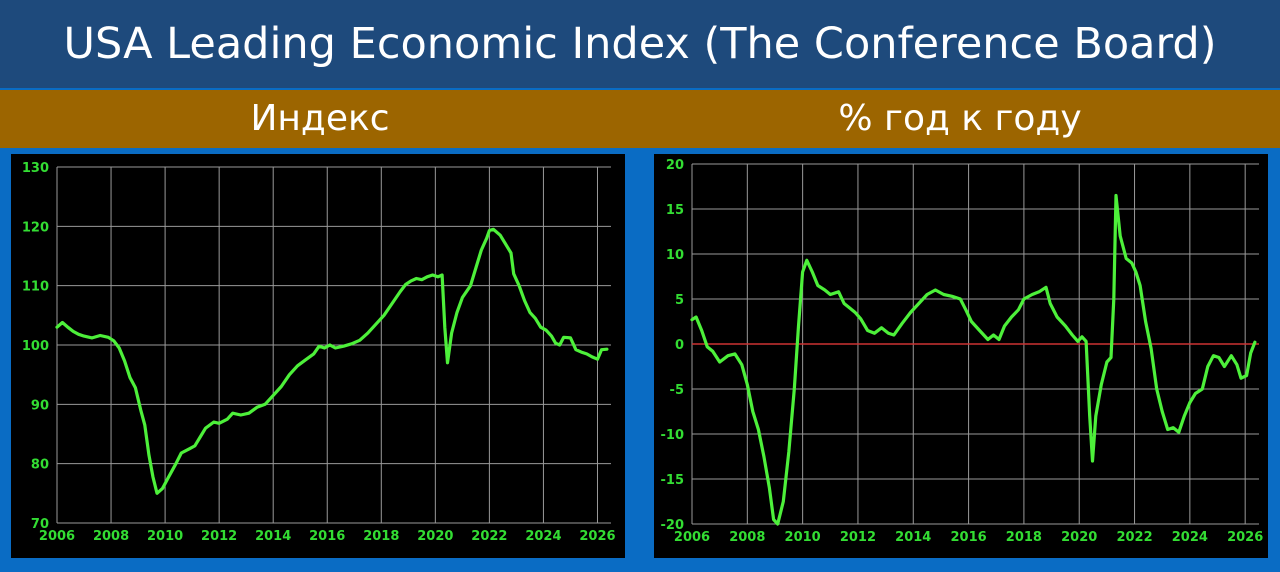  I want to click on y-tick-label: 70, so click(40, 524).